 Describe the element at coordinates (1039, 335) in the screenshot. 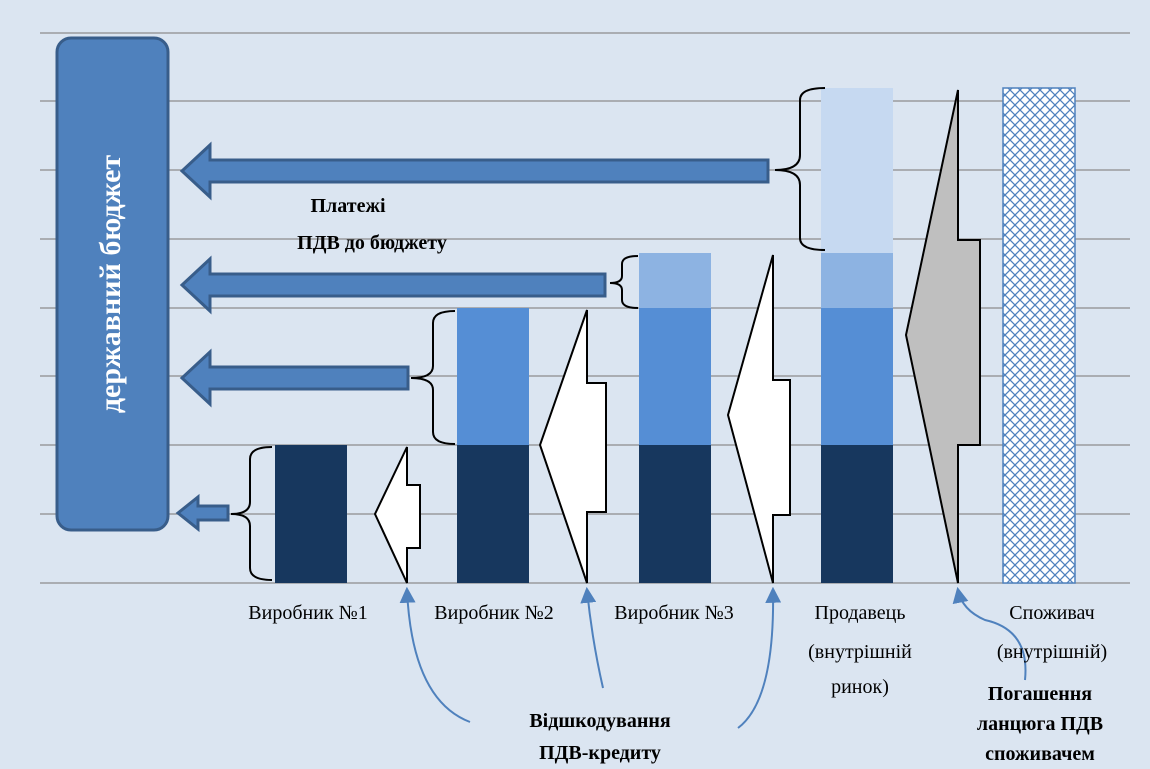

I see `consumer-bar` at that location.